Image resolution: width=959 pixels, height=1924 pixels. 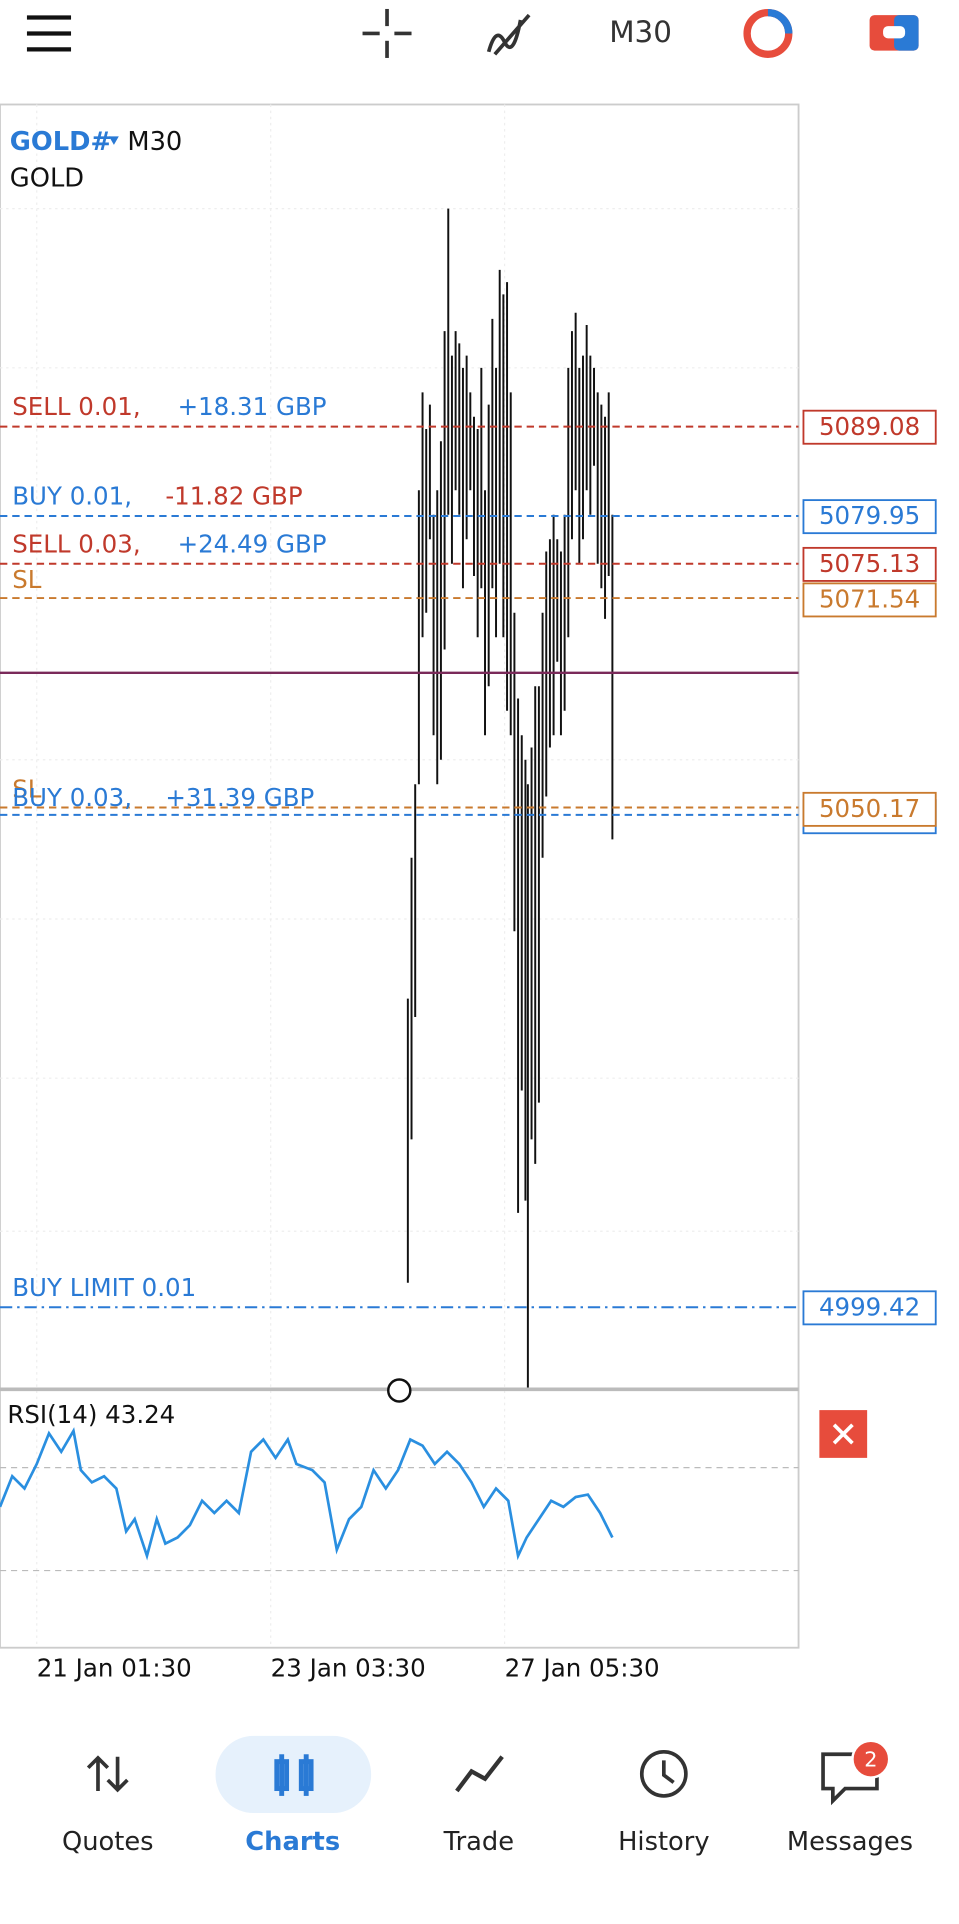 I want to click on trade-panel-button, so click(x=894, y=33).